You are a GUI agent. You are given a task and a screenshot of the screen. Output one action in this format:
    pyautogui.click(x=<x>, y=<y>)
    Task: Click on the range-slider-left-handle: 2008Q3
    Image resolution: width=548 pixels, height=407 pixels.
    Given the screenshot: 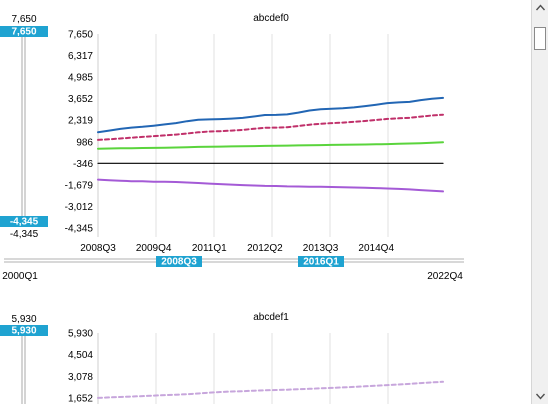 What is the action you would take?
    pyautogui.click(x=179, y=262)
    